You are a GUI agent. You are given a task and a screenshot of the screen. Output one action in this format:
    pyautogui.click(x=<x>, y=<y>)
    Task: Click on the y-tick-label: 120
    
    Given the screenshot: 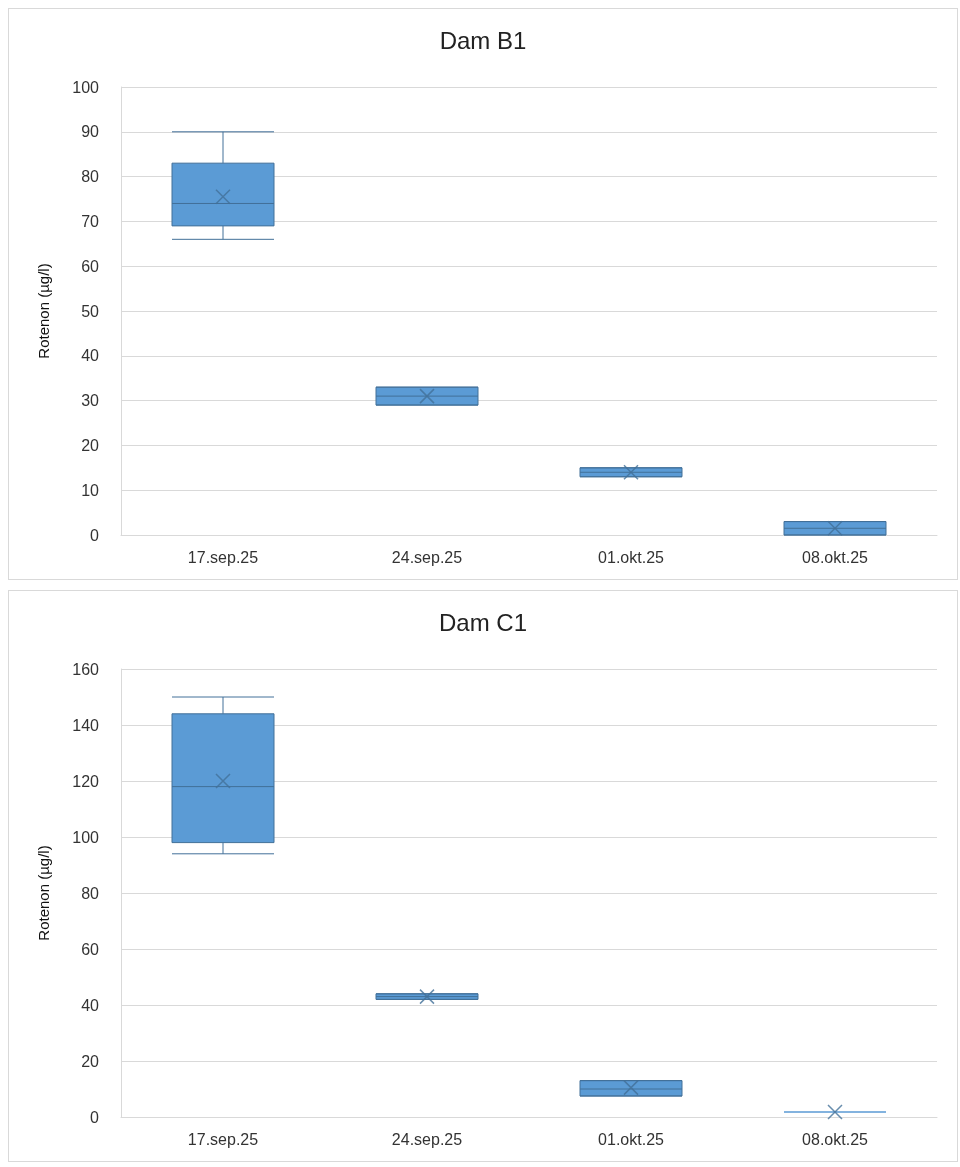 What is the action you would take?
    pyautogui.click(x=86, y=781)
    